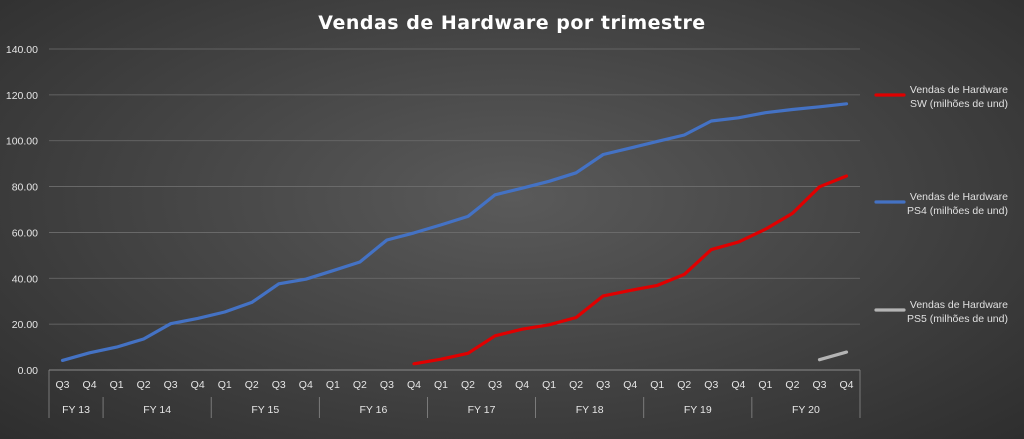  Describe the element at coordinates (957, 211) in the screenshot. I see `legend-label: PS4 (milhões de und)` at that location.